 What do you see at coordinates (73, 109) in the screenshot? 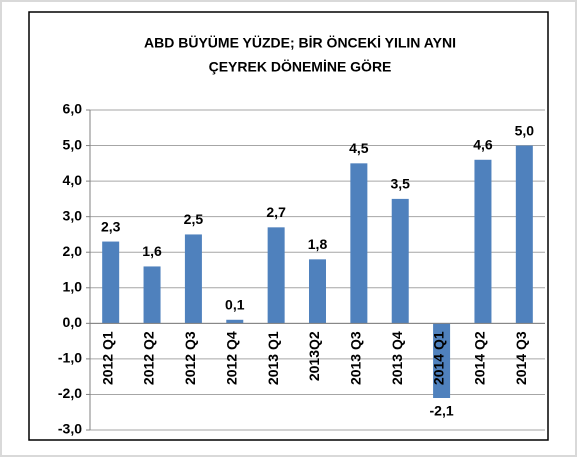
I see `y-tick-label: 6,0` at bounding box center [73, 109].